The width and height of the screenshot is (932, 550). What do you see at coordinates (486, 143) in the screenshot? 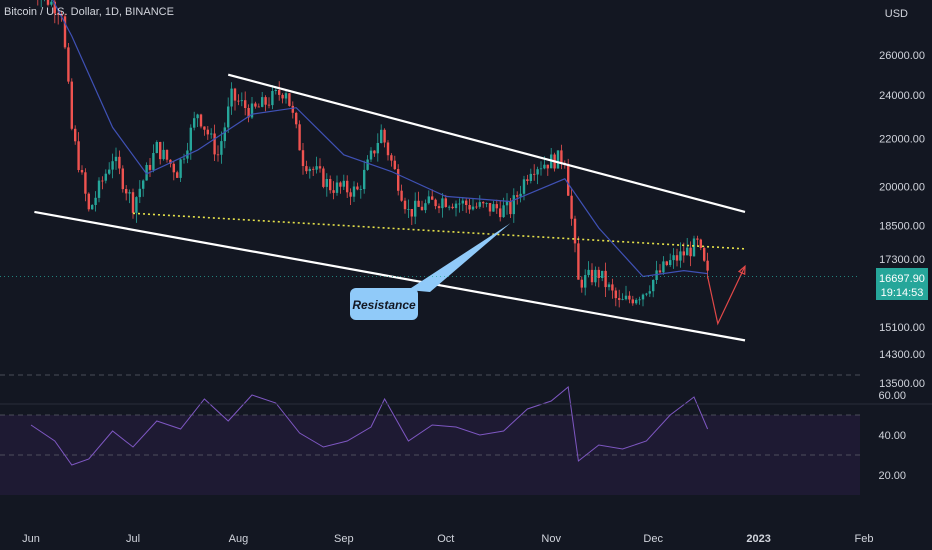
I see `channel-upper-line` at bounding box center [486, 143].